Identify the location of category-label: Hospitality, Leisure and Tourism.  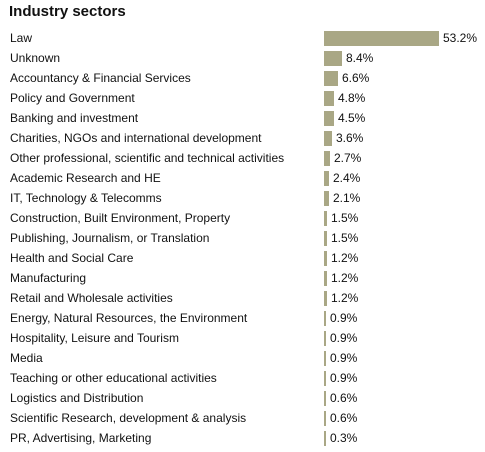
(94, 338).